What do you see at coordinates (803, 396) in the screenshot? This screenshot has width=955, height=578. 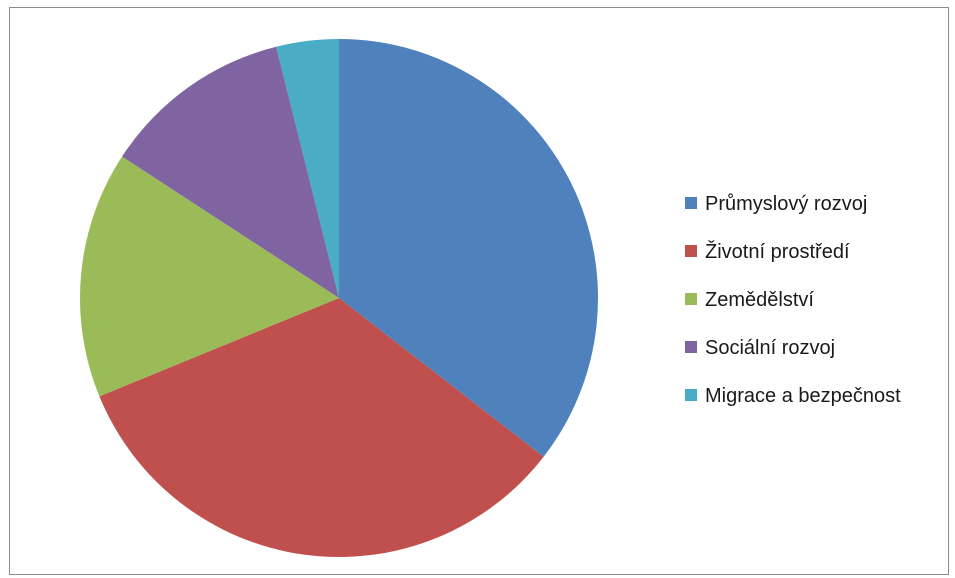 I see `legend-label-5: Migrace a bezpečnost` at bounding box center [803, 396].